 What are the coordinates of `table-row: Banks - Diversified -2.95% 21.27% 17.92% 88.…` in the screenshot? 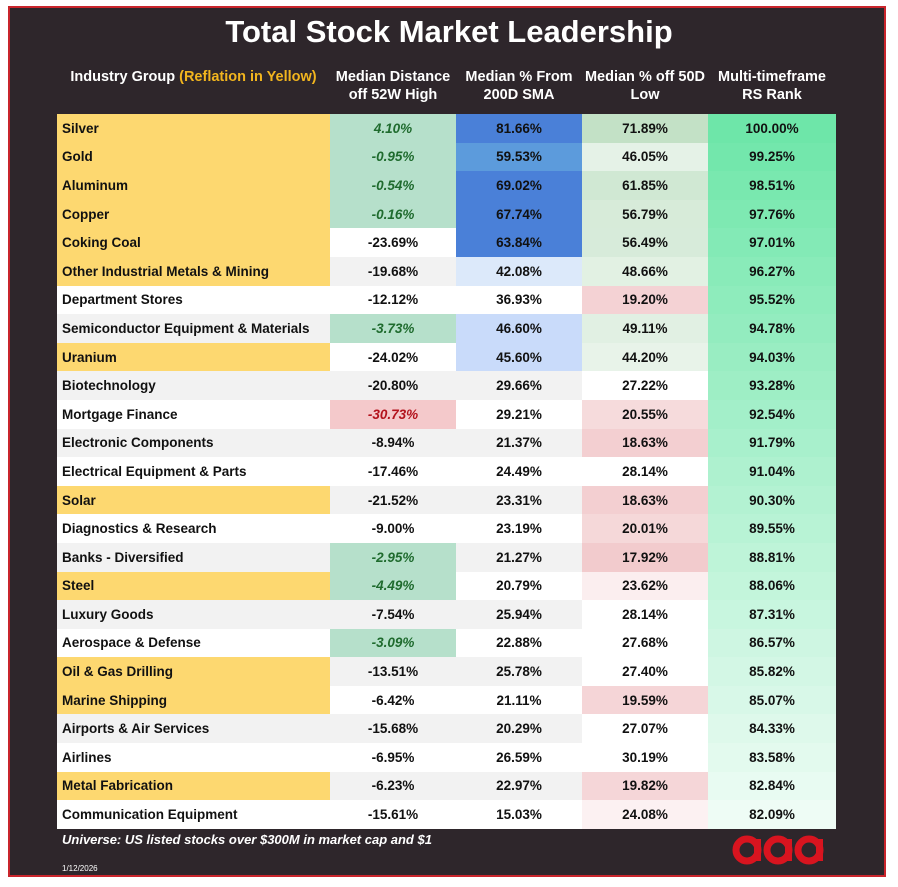 It's located at (446, 557).